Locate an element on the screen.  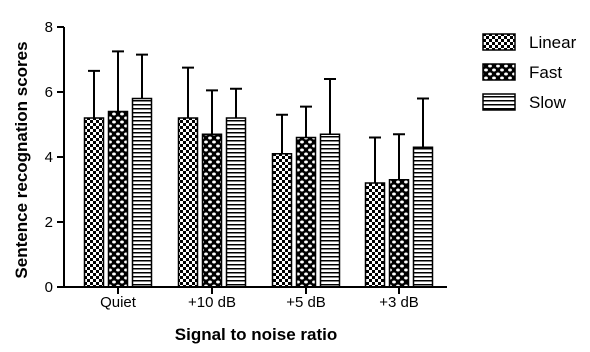
legend-swatch-linear is located at coordinates (499, 42).